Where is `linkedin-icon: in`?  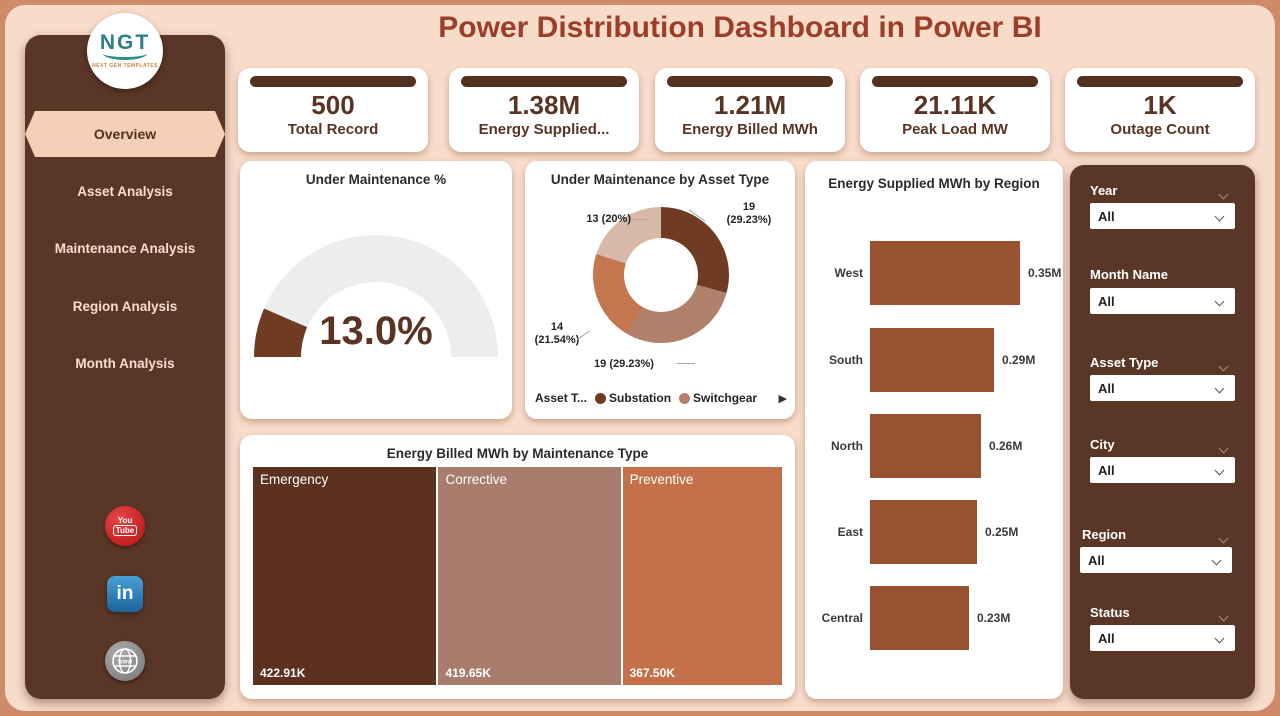 linkedin-icon: in is located at coordinates (125, 594).